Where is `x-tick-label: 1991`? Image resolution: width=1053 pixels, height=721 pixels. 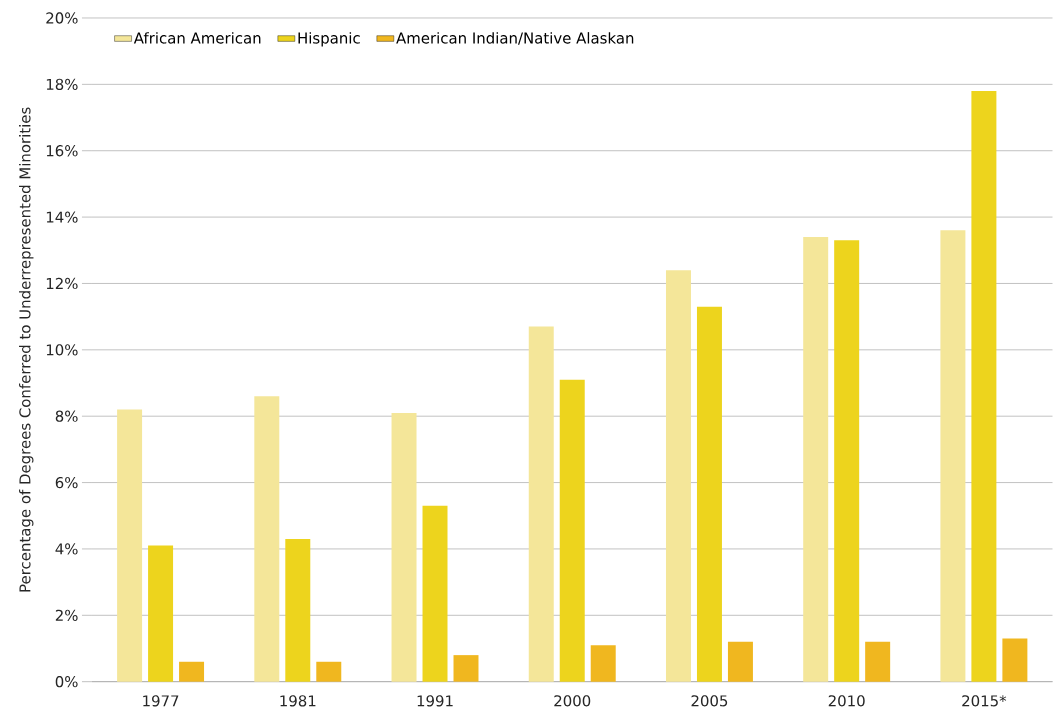 x-tick-label: 1991 is located at coordinates (435, 701).